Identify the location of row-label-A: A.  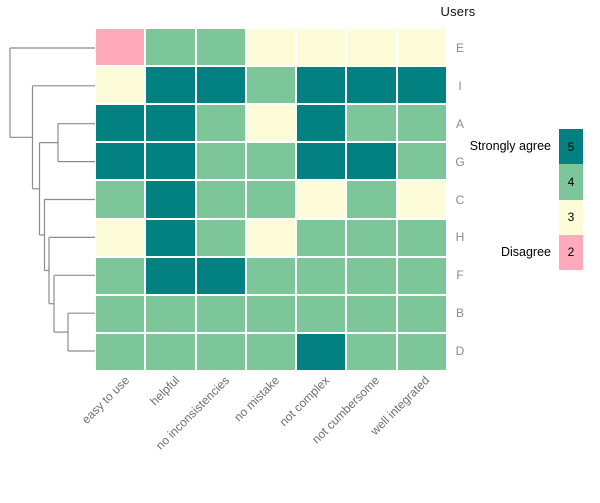
(459, 123).